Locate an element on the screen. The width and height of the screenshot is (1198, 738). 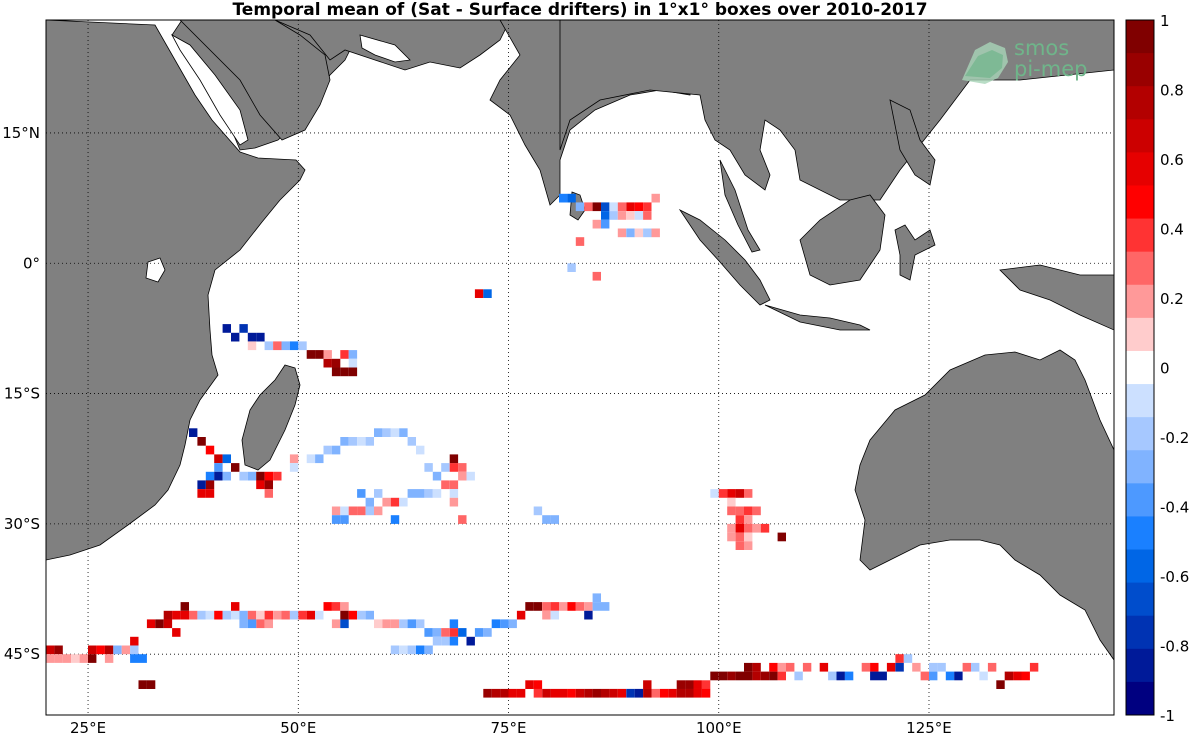
colorbar-tick-label: 0.6 is located at coordinates (1172, 160).